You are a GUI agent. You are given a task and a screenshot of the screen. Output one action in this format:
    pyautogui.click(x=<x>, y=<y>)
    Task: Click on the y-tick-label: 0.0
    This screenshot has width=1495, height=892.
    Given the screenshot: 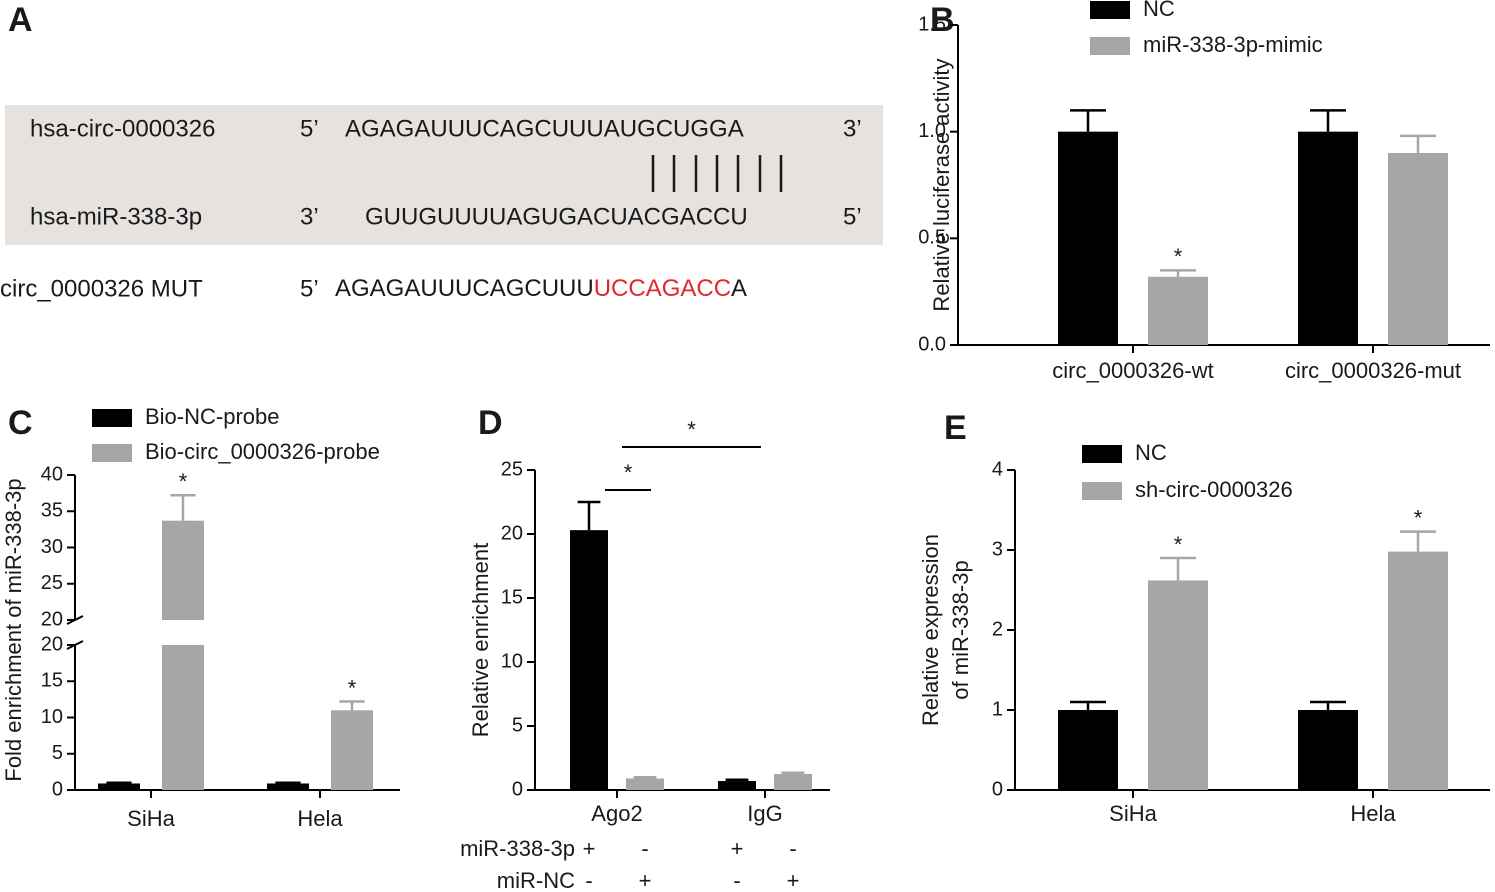 What is the action you would take?
    pyautogui.click(x=932, y=344)
    